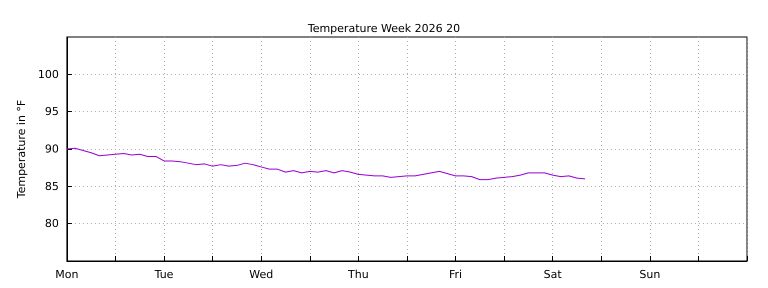  What do you see at coordinates (21, 150) in the screenshot?
I see `y-axis-title: Temperature in °F` at bounding box center [21, 150].